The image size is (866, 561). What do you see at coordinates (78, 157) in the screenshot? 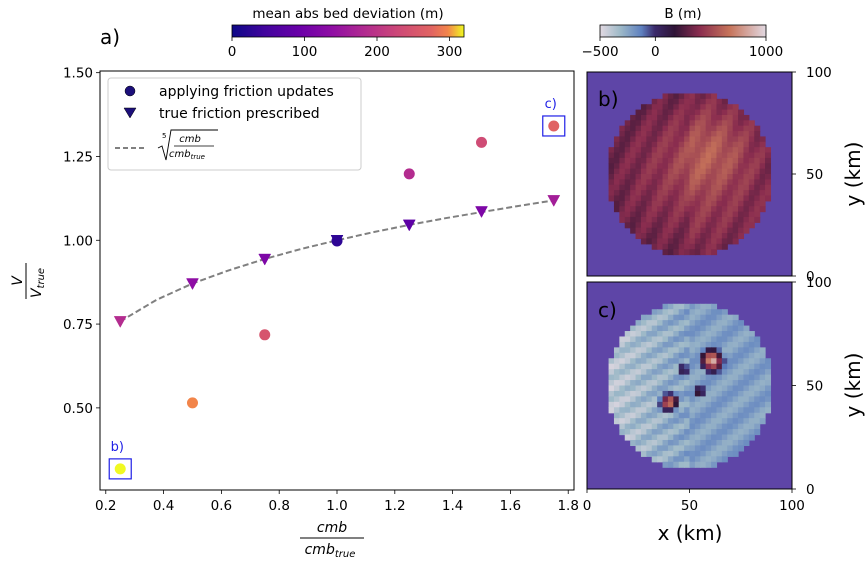
I see `y-tick-label: 1.25` at bounding box center [78, 157].